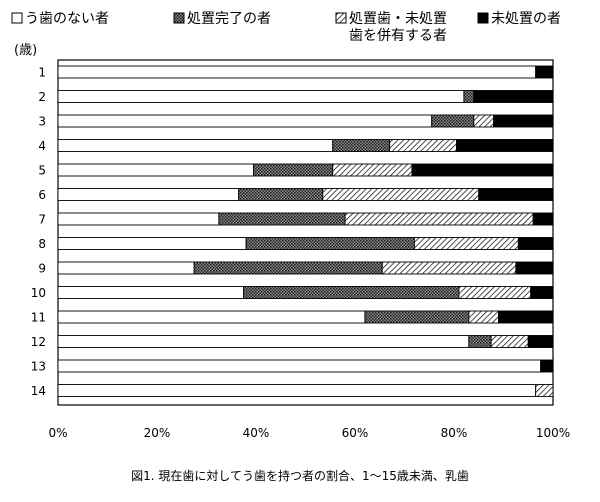  What do you see at coordinates (454, 433) in the screenshot?
I see `x-tick-label: 80%` at bounding box center [454, 433].